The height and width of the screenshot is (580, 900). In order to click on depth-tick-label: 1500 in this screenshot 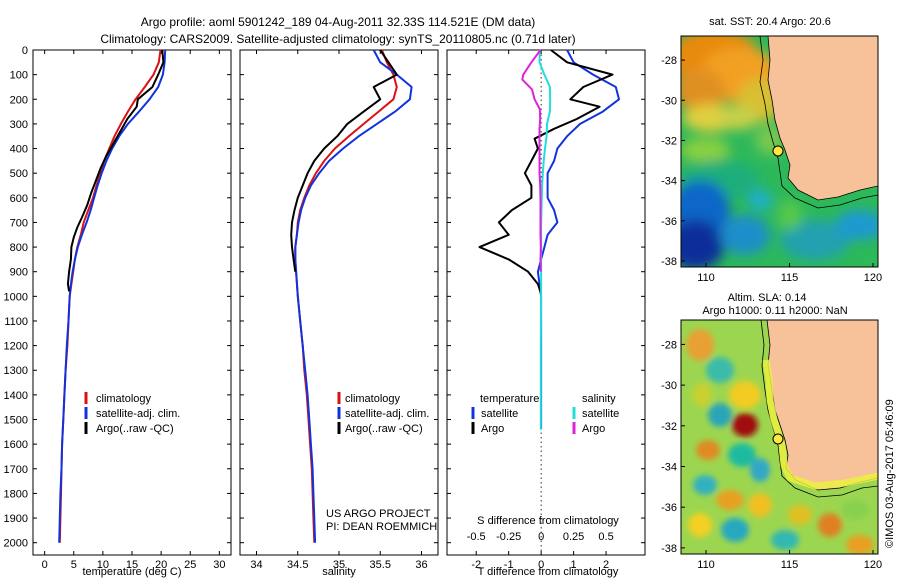, I will do `click(16, 421)`.